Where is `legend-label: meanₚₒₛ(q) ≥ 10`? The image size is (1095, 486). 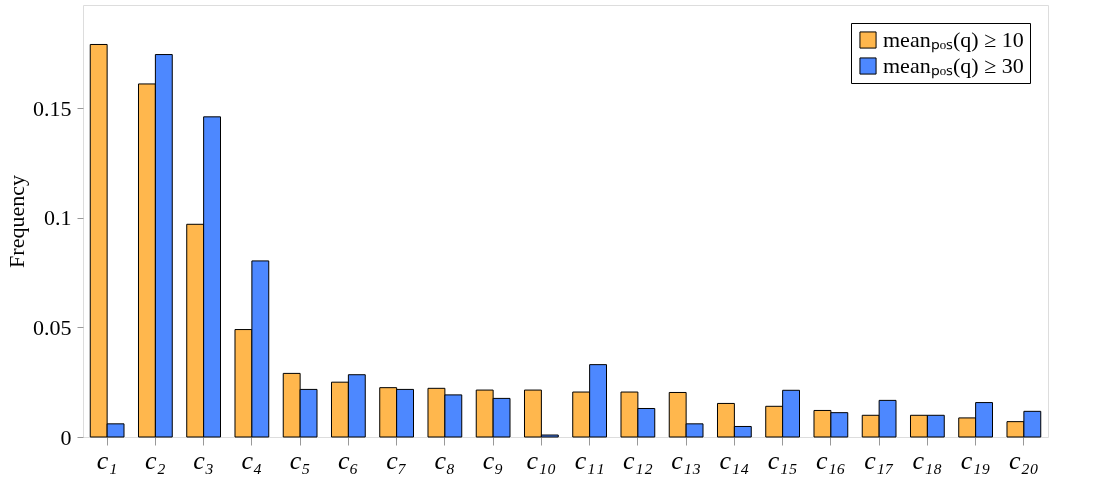 legend-label: meanₚₒₛ(q) ≥ 10 is located at coordinates (953, 40).